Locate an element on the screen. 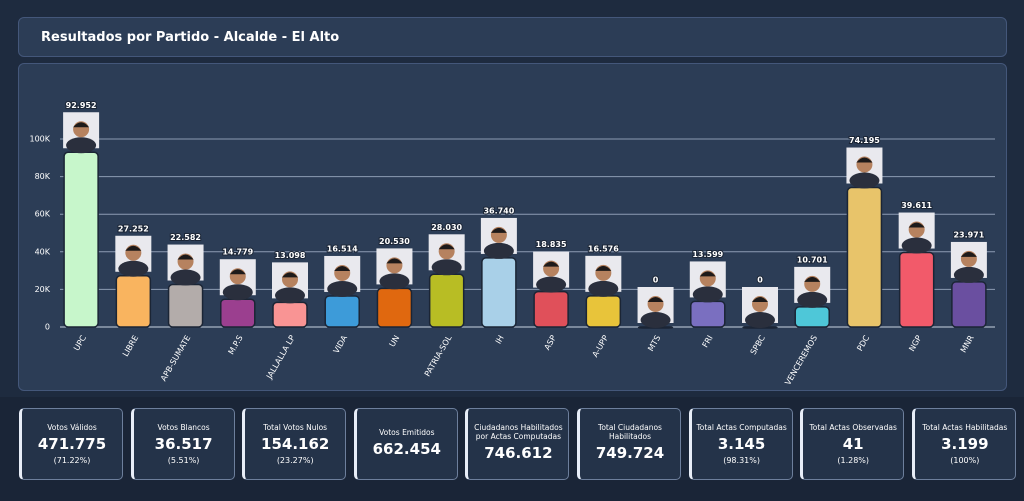 This screenshot has height=501, width=1024. y-tick-label: 20K is located at coordinates (43, 289).